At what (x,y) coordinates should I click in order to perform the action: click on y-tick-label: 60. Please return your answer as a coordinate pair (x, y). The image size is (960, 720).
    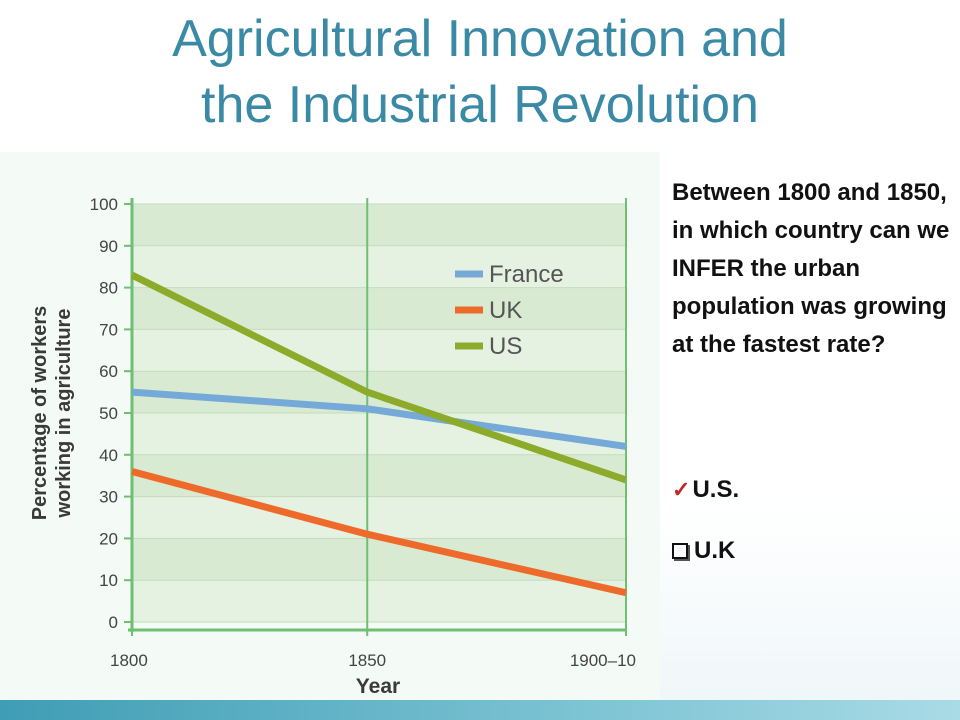
    Looking at the image, I should click on (108, 371).